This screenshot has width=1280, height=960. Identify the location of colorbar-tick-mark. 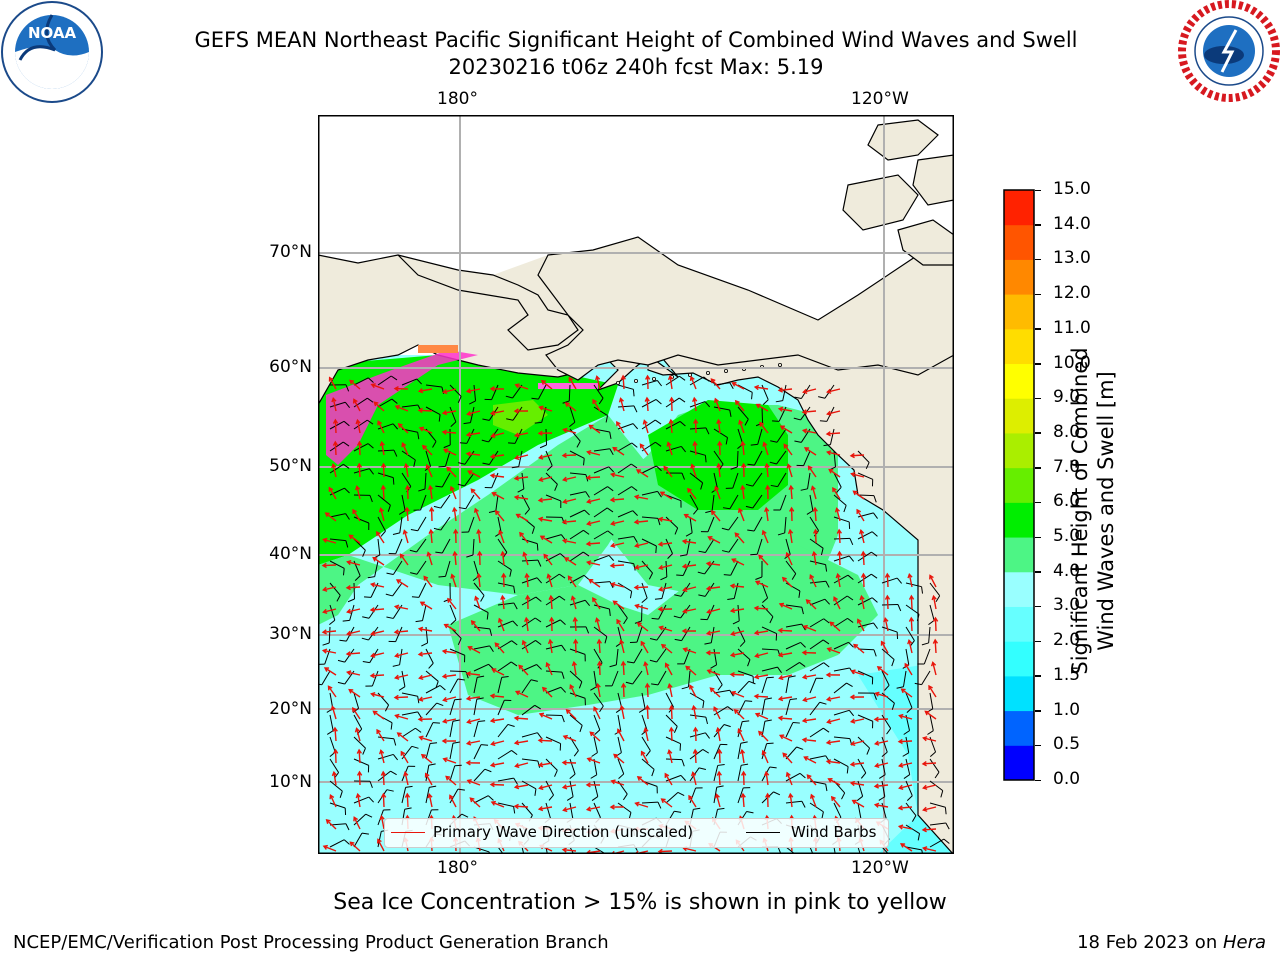
(1038, 641).